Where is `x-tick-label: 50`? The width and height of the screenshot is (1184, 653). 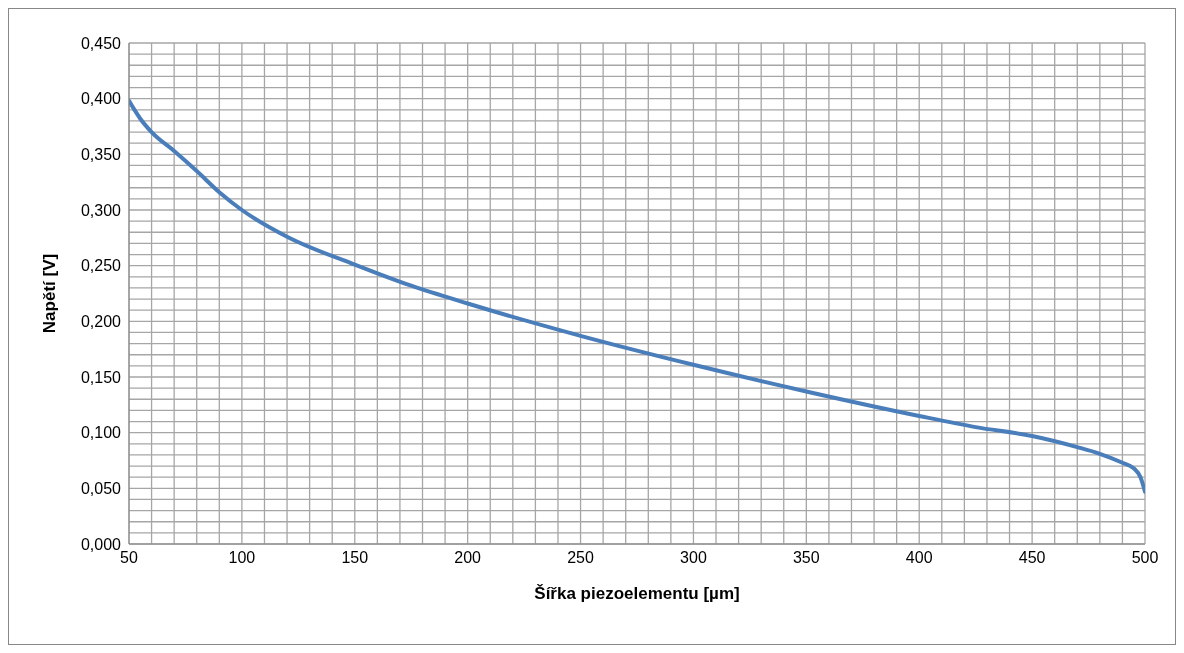 x-tick-label: 50 is located at coordinates (129, 558).